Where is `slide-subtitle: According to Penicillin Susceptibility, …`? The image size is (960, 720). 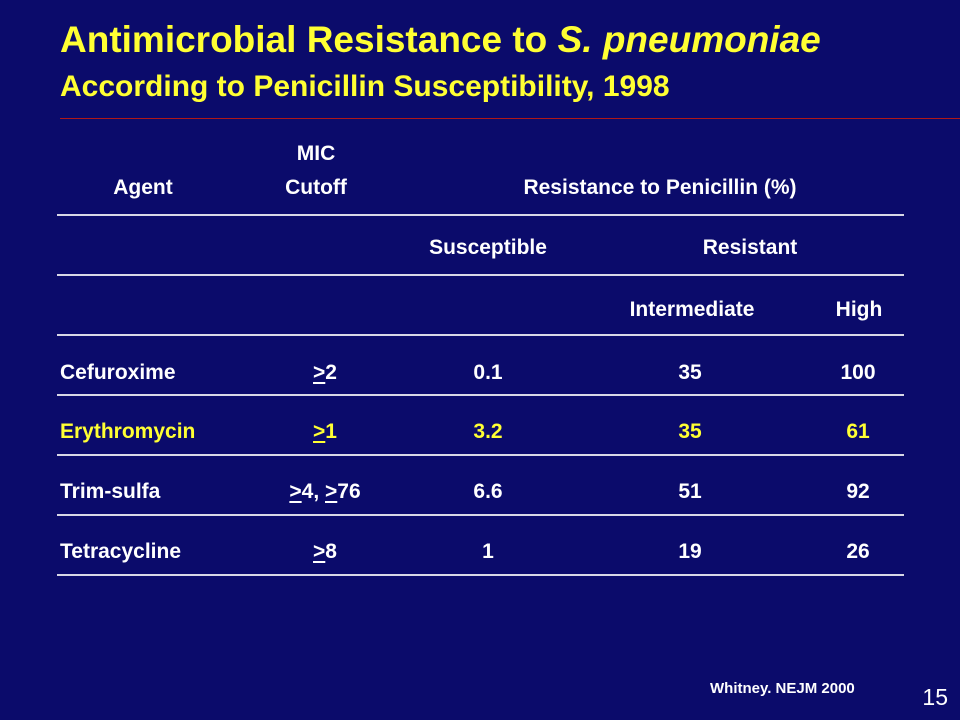
slide-subtitle: According to Penicillin Susceptibility, … is located at coordinates (365, 86).